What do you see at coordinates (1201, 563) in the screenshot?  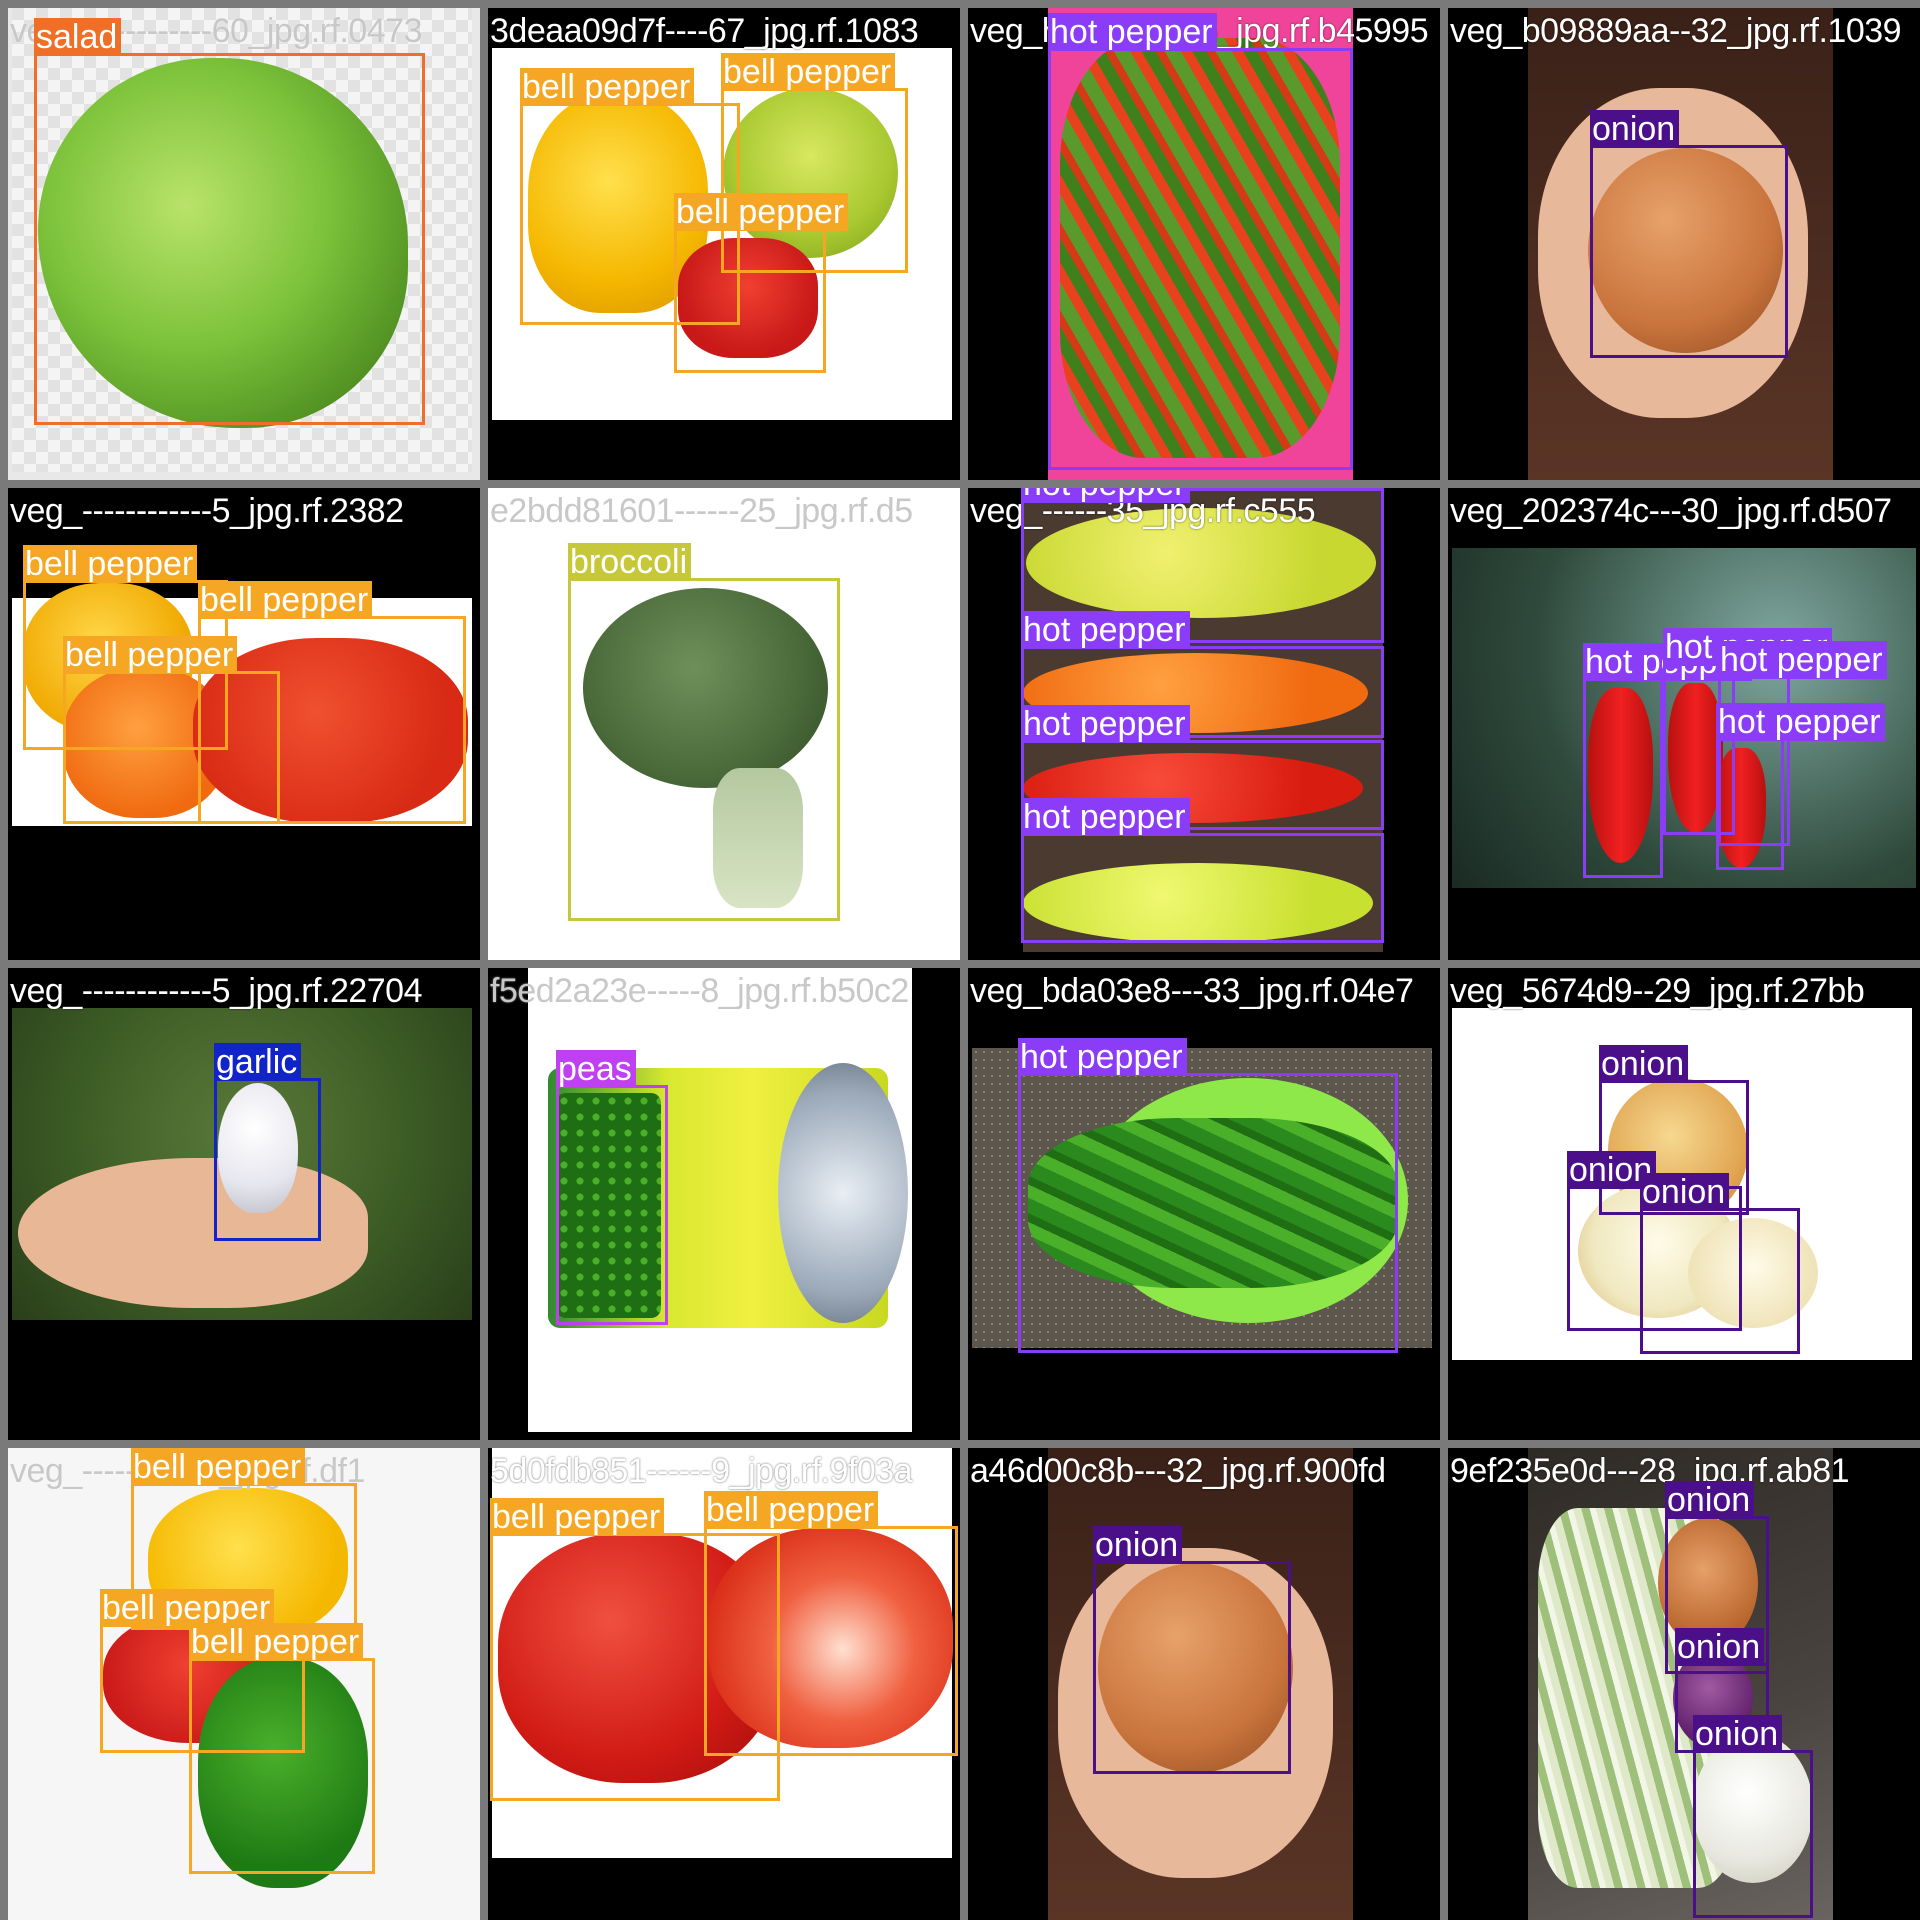 I see `yellow-chili-image` at bounding box center [1201, 563].